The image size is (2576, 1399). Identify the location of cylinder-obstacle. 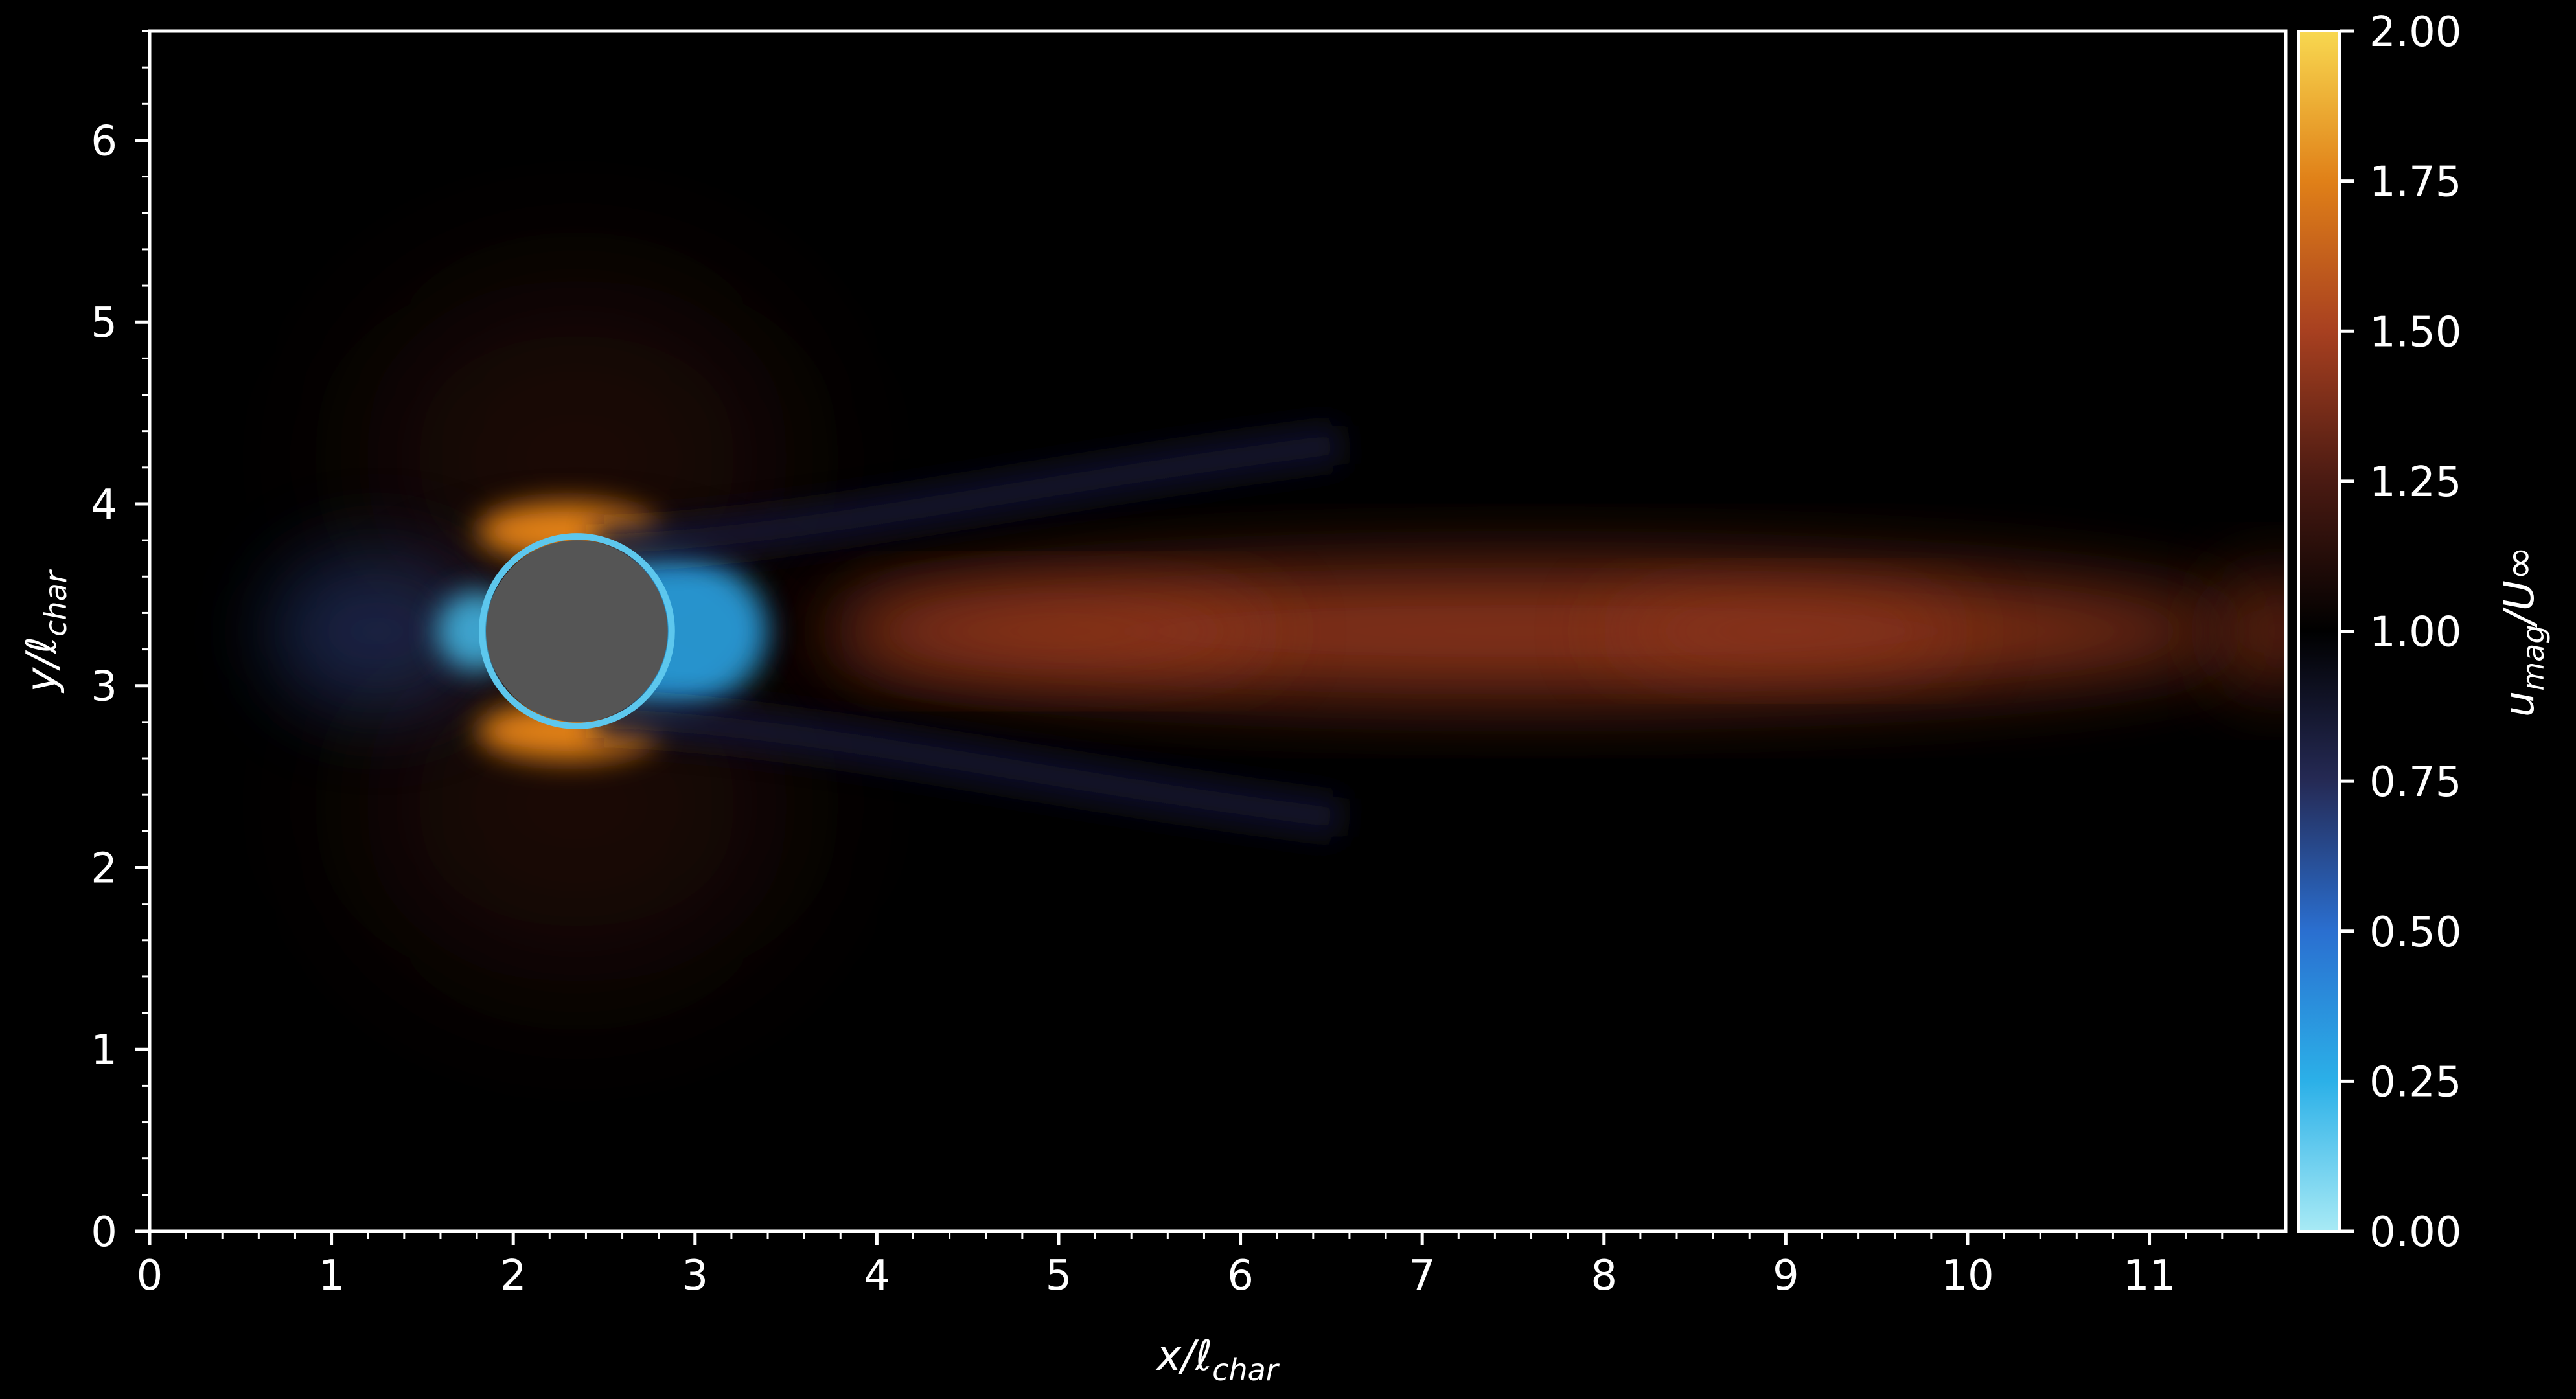
(577, 631).